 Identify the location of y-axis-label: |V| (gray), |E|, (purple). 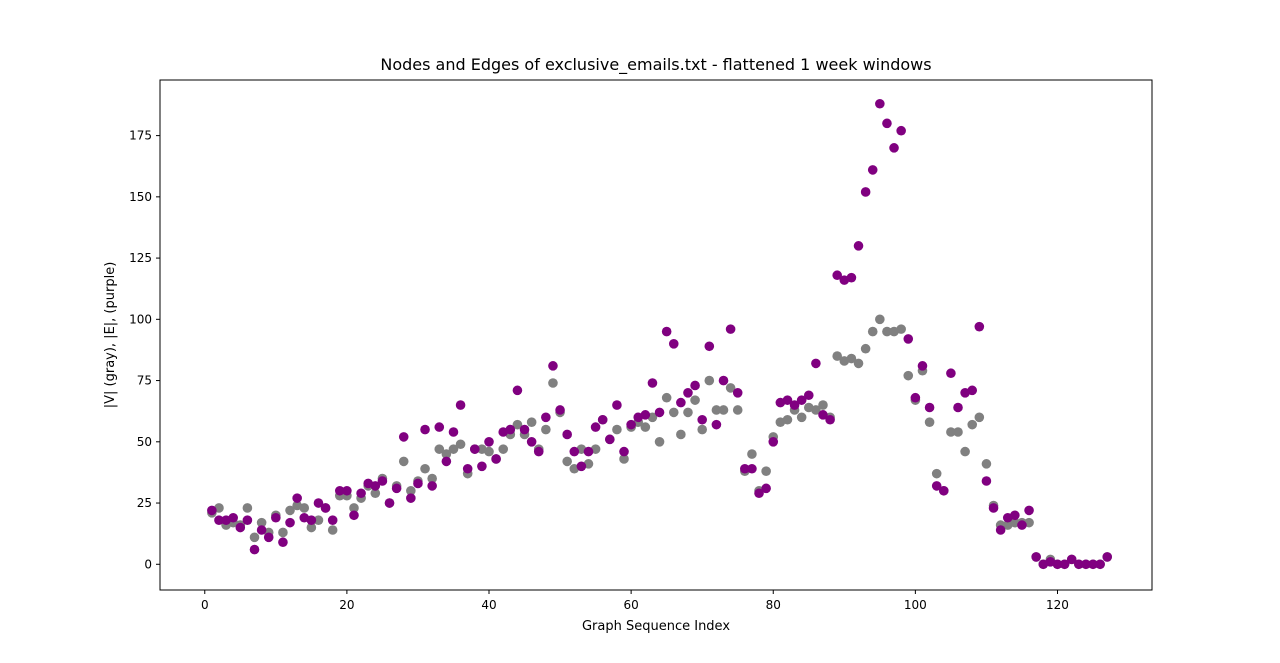
(110, 335).